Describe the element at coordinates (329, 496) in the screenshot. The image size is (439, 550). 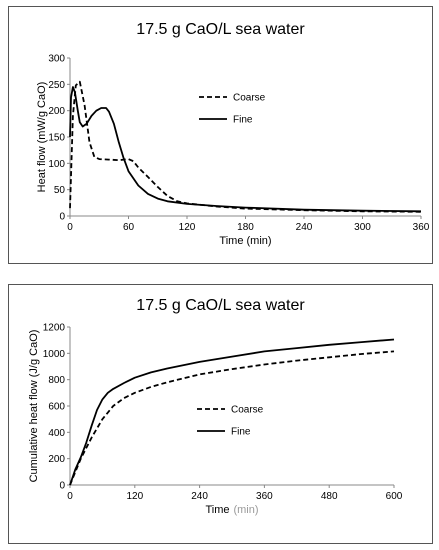
I see `x-tick-label: 480` at that location.